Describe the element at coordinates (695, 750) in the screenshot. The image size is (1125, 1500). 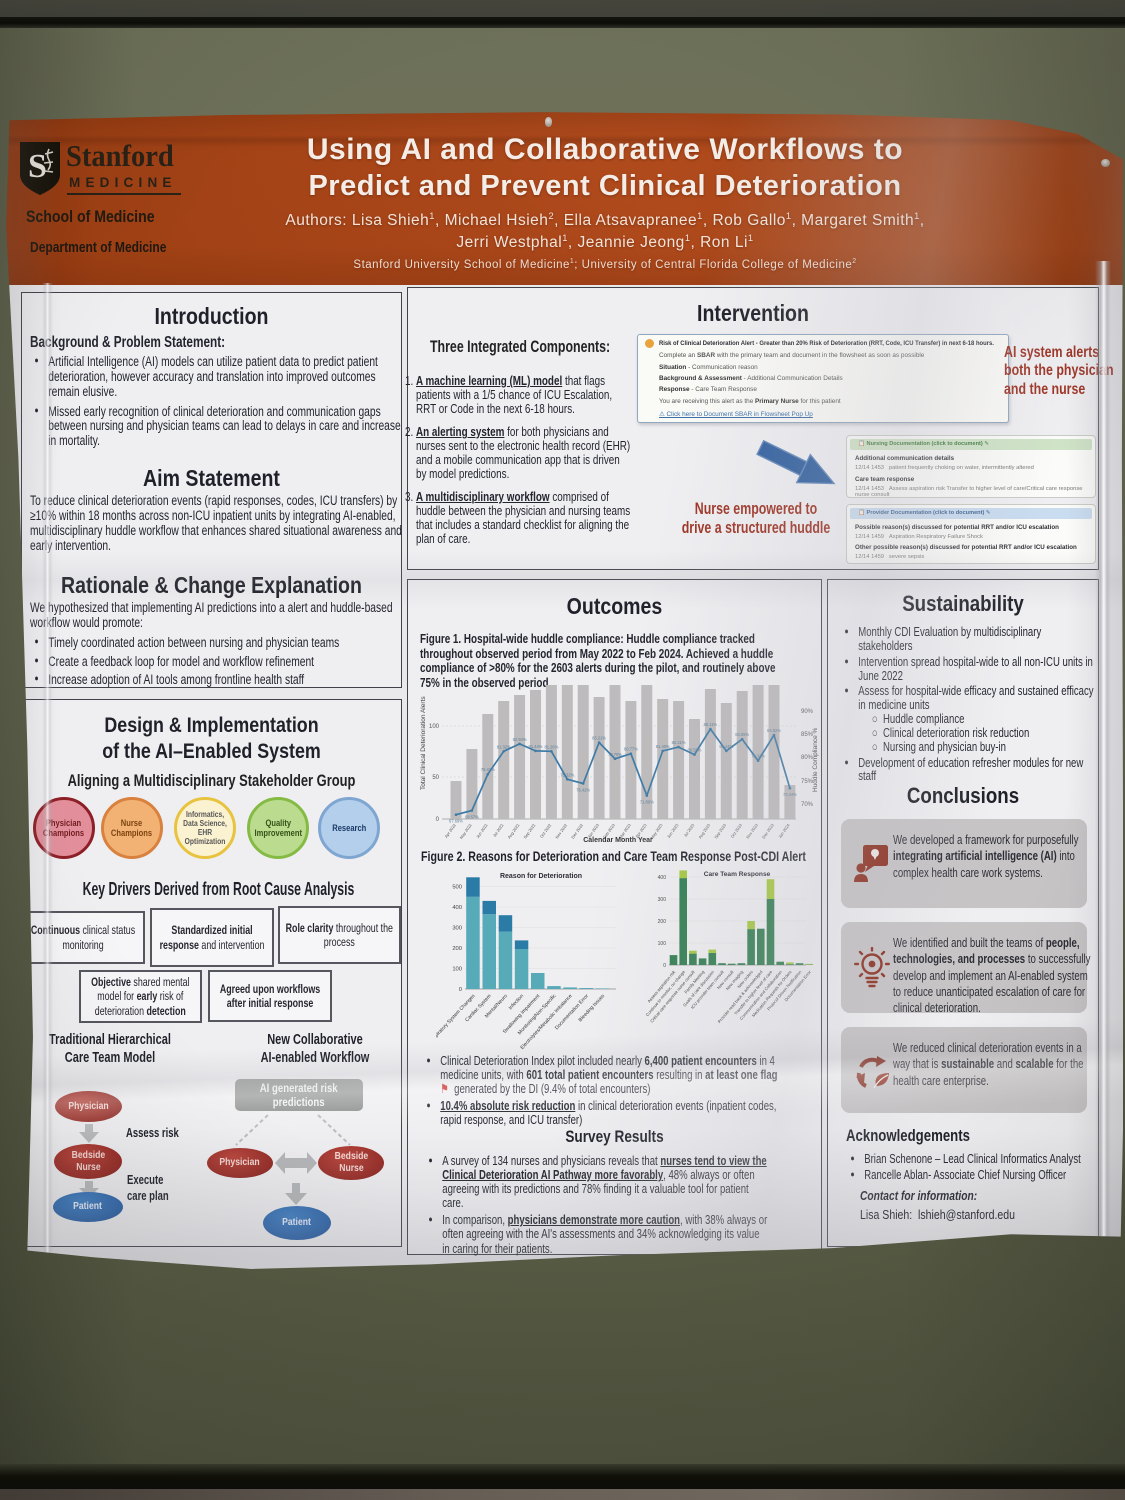
I see `svg-text: 80.59%` at that location.